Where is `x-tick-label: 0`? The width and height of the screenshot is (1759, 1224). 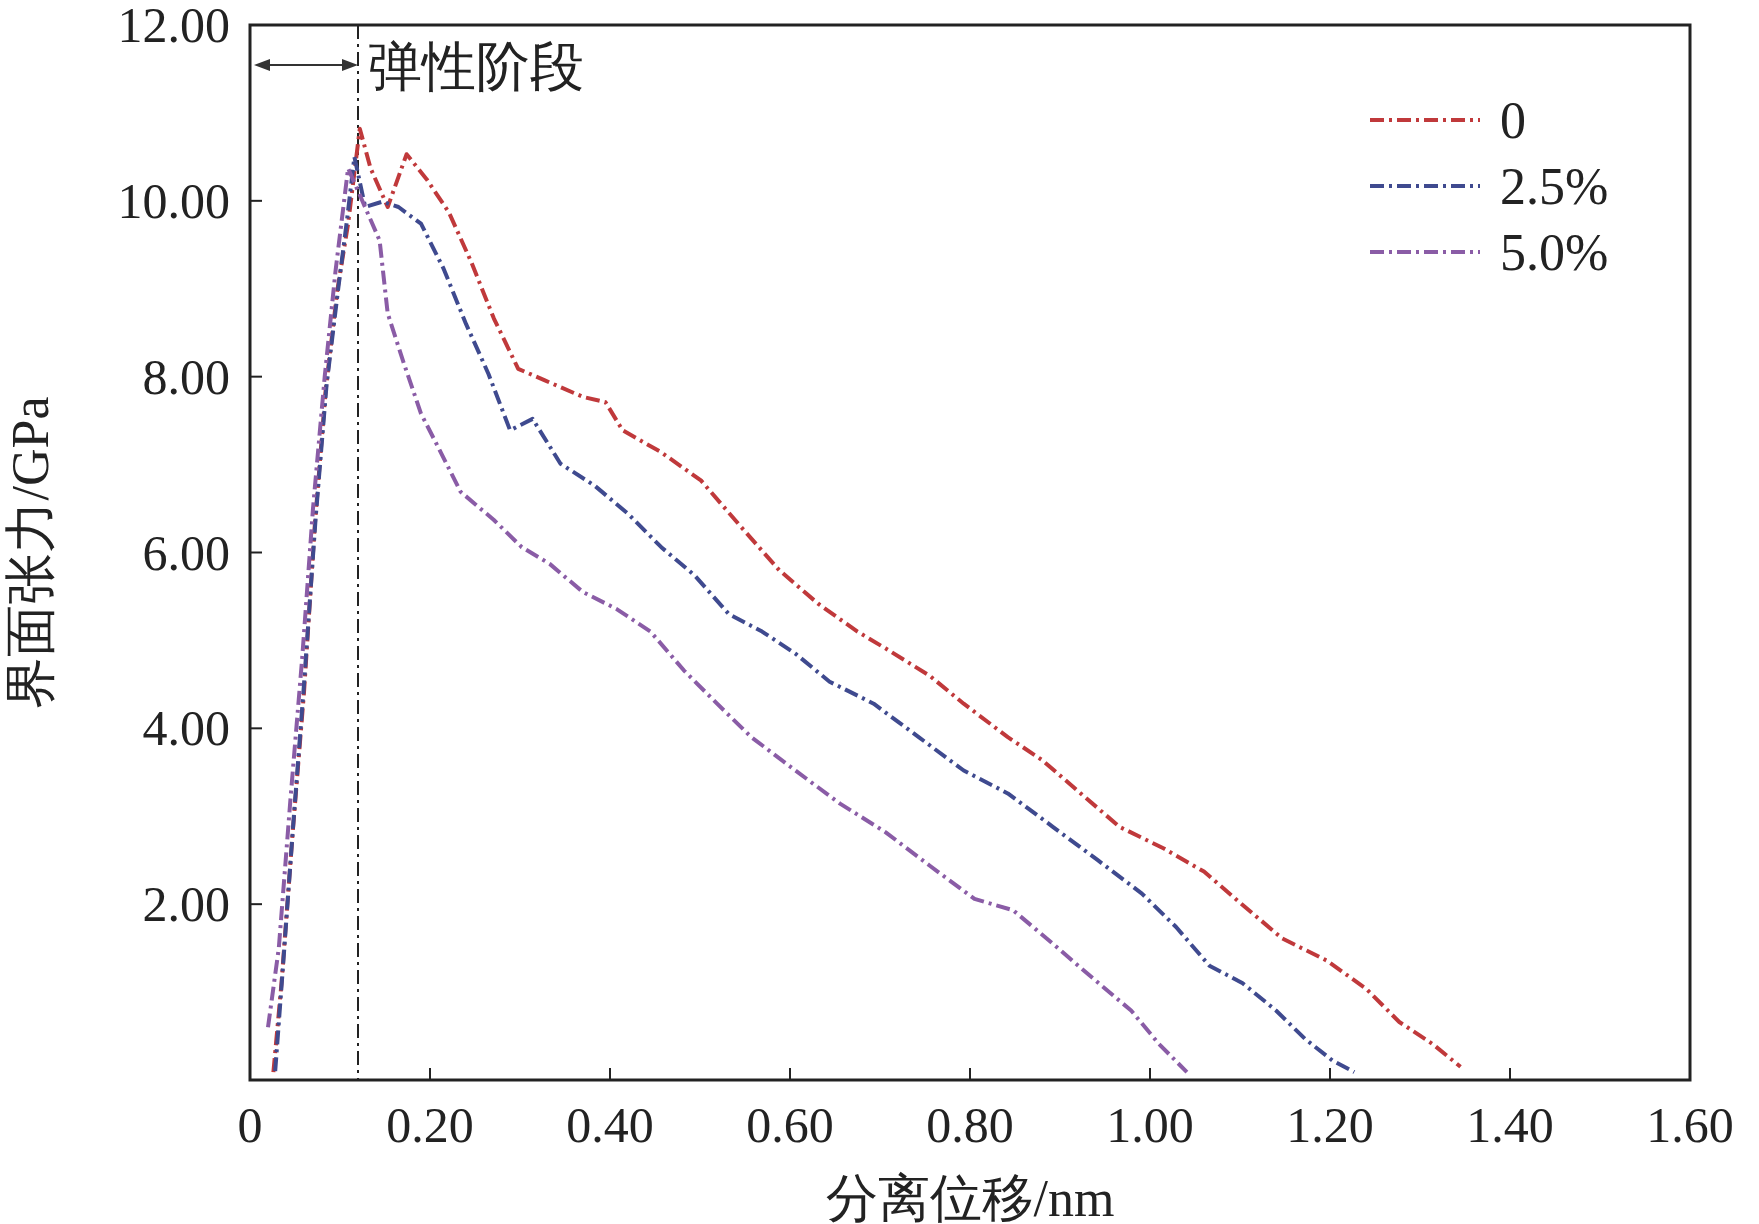
x-tick-label: 0 is located at coordinates (250, 1125).